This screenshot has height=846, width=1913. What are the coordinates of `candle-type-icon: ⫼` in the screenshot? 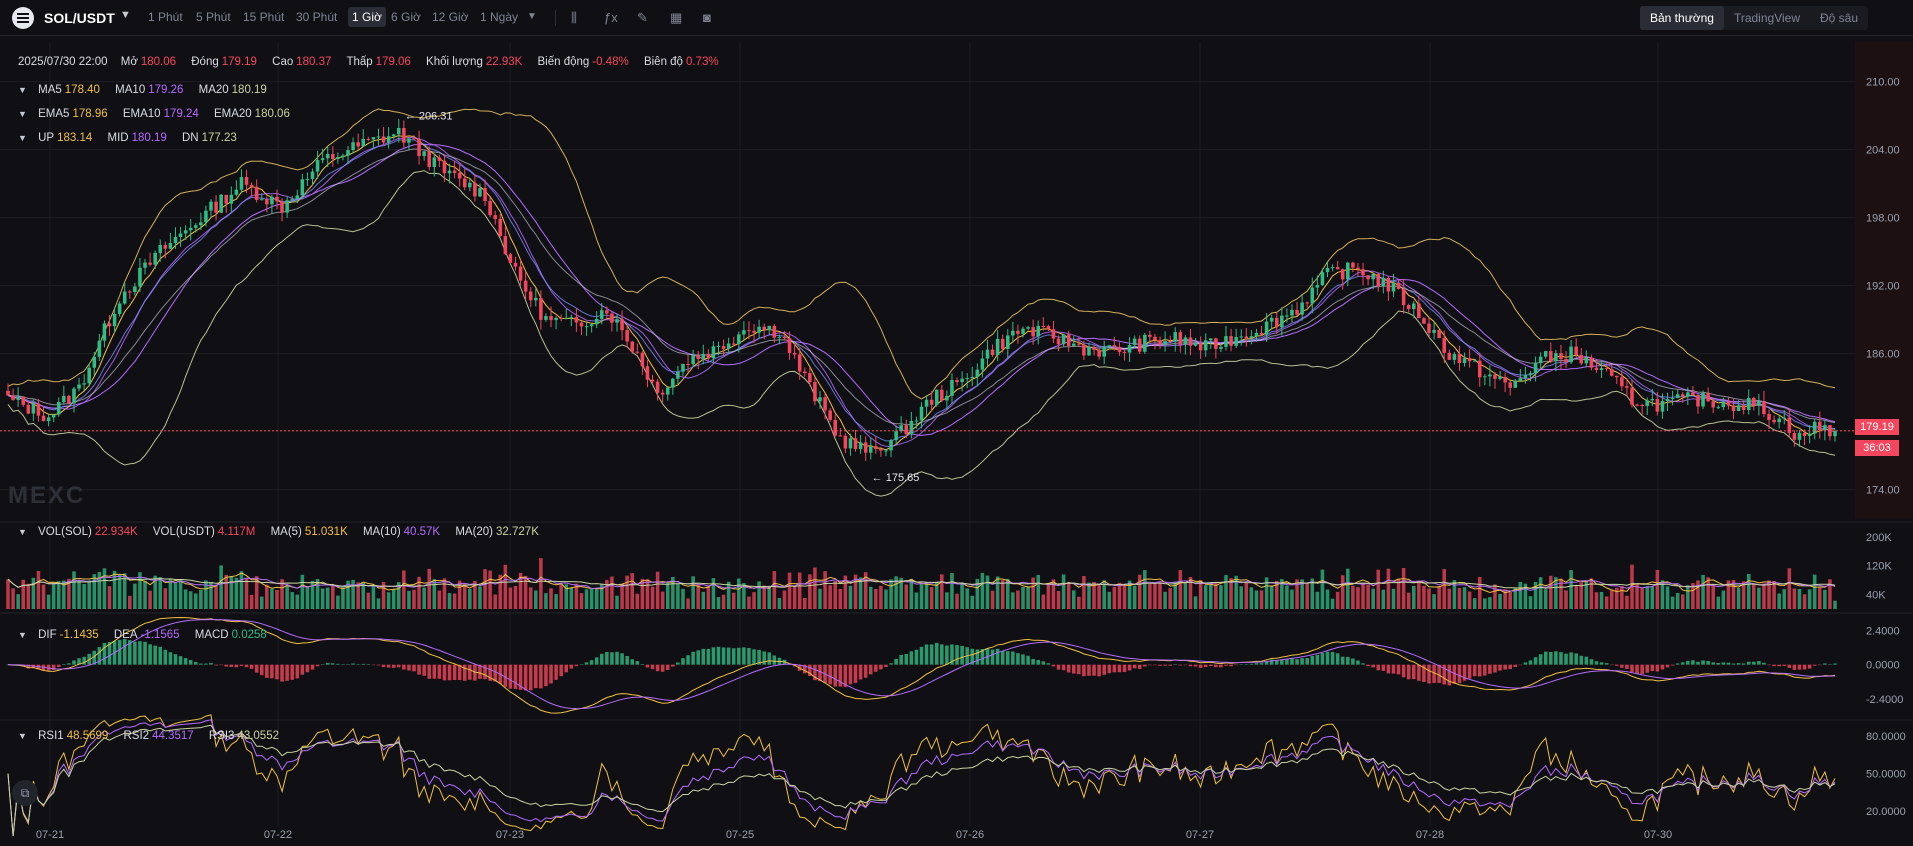 It's located at (574, 17).